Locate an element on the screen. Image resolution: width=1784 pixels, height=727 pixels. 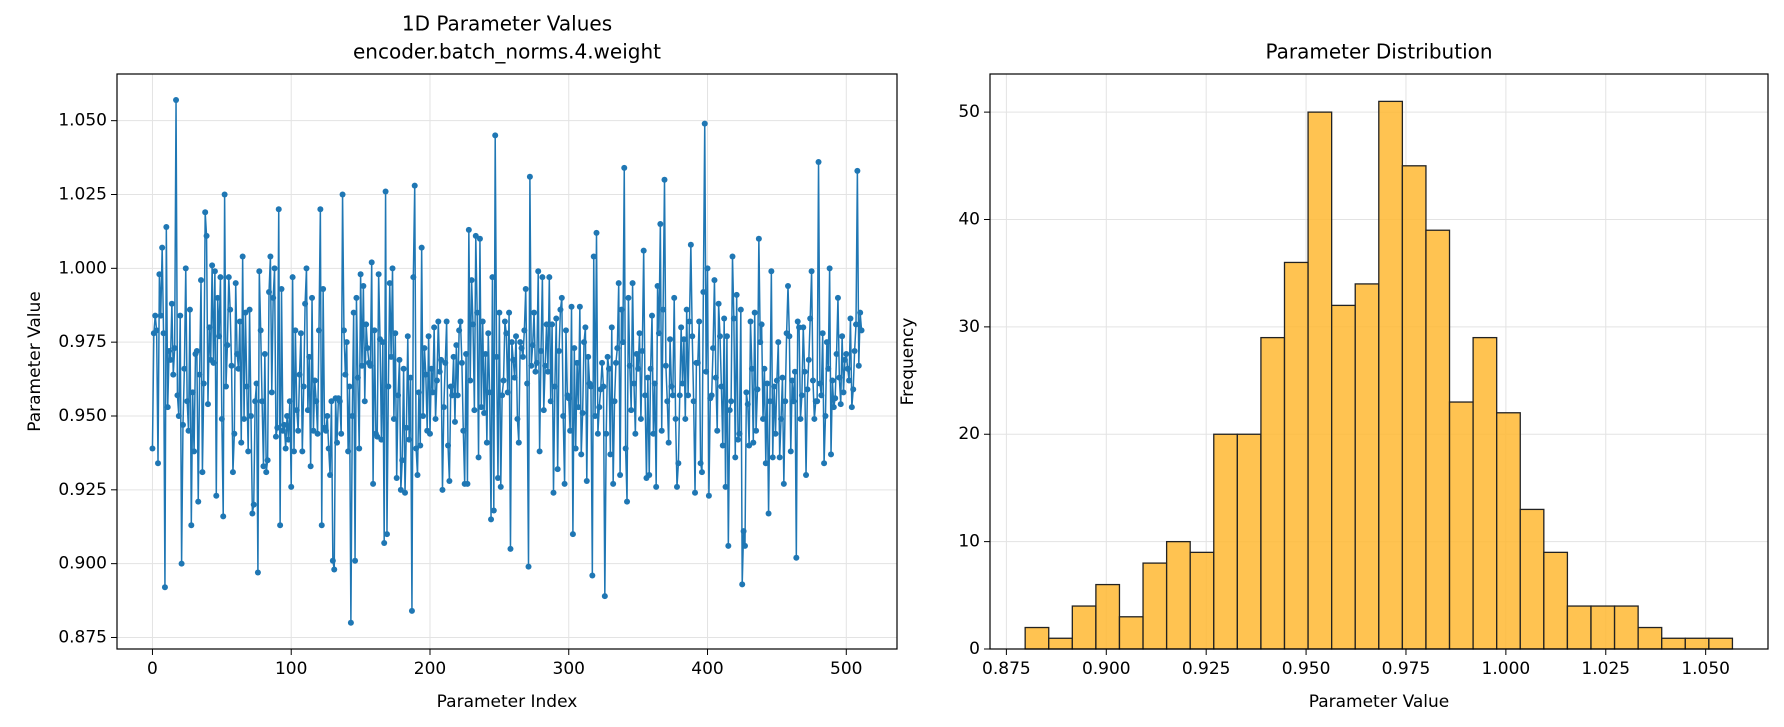
y-tick-label: 30 is located at coordinates (969, 327).